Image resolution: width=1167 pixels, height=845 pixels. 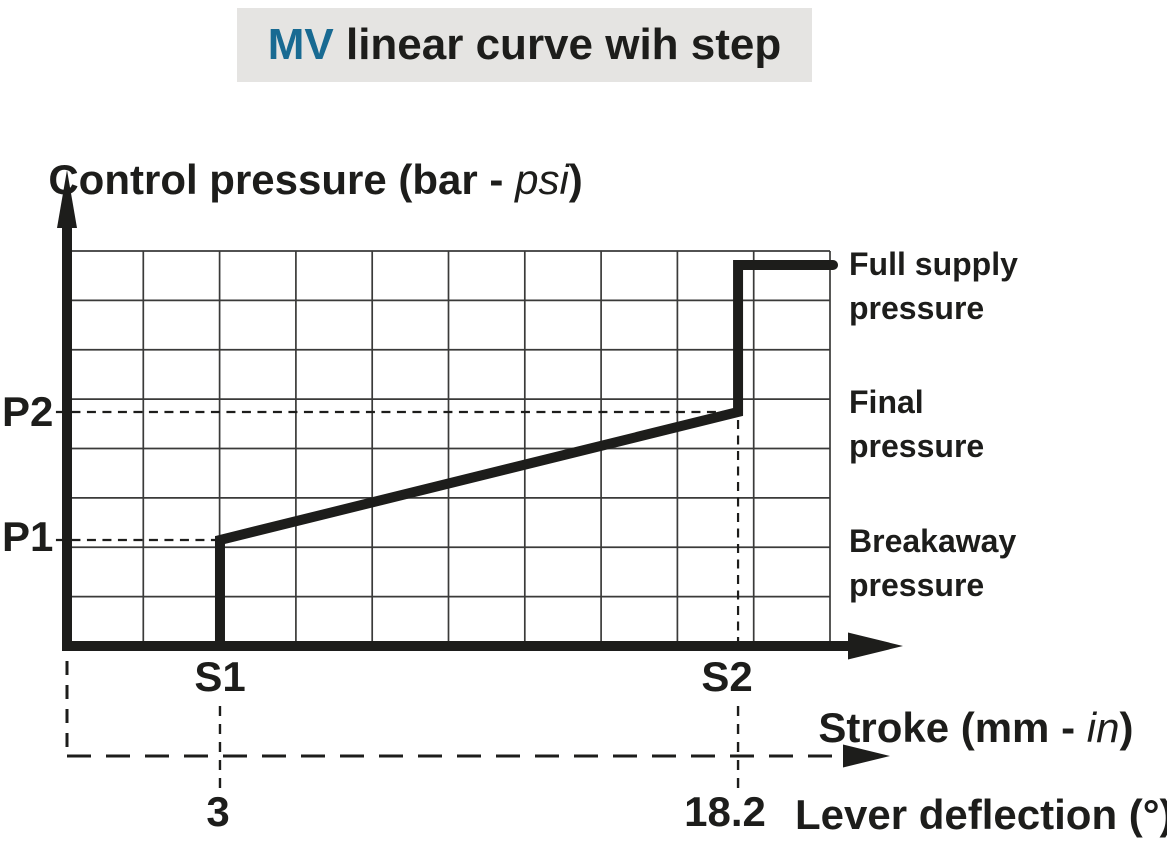 I want to click on x-axis, so click(x=482, y=646).